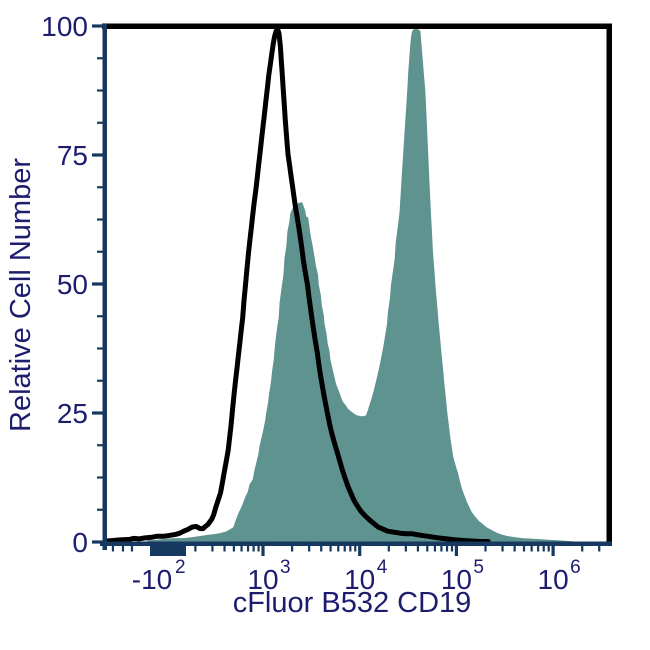  What do you see at coordinates (180, 567) in the screenshot?
I see `x-tick-exponent: 2` at bounding box center [180, 567].